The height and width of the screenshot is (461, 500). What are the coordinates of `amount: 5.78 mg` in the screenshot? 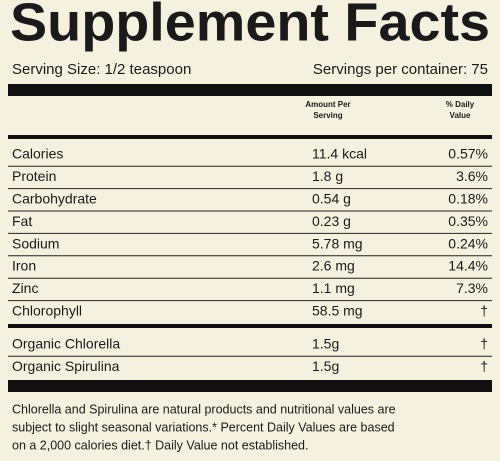 It's located at (337, 243).